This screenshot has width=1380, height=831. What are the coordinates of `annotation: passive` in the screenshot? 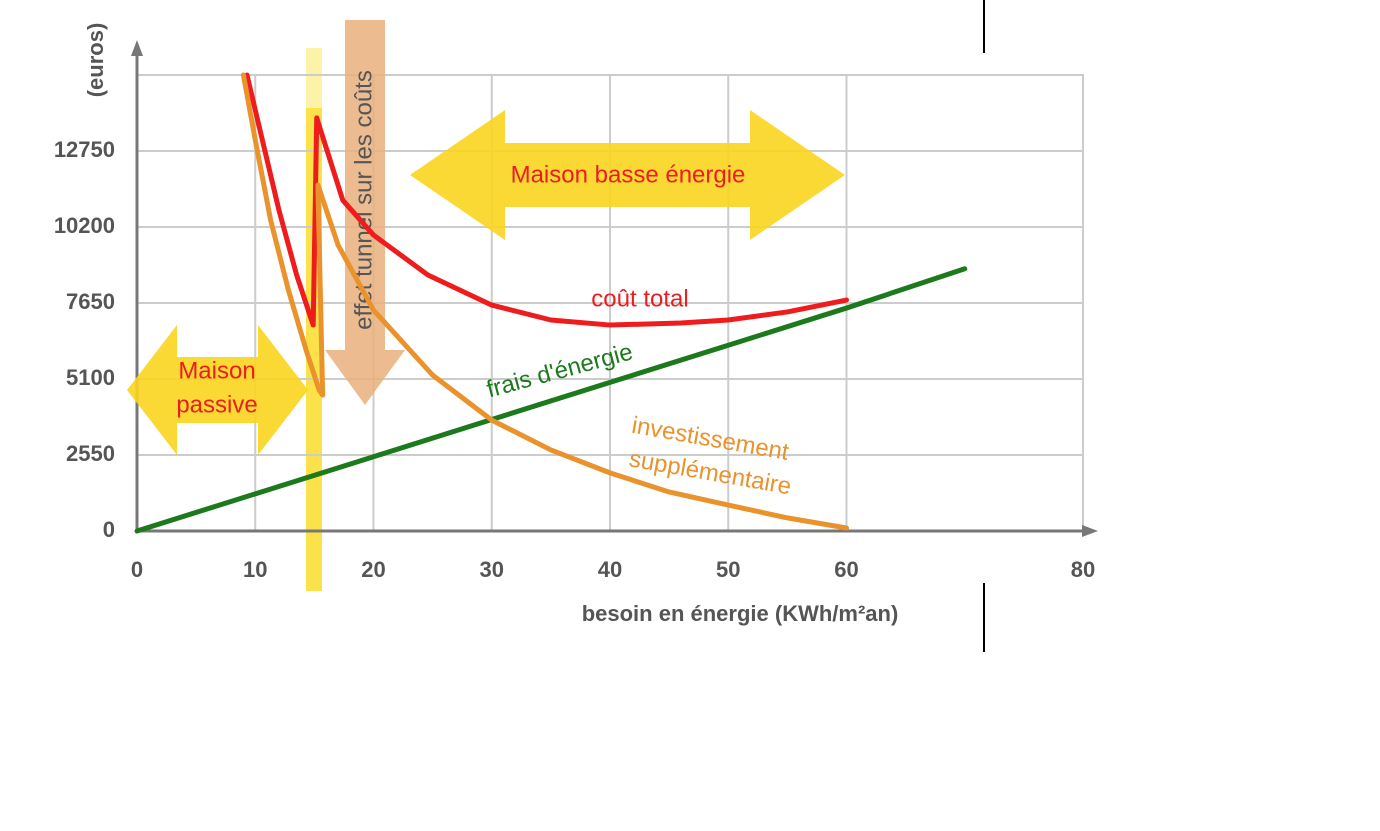 It's located at (216, 404).